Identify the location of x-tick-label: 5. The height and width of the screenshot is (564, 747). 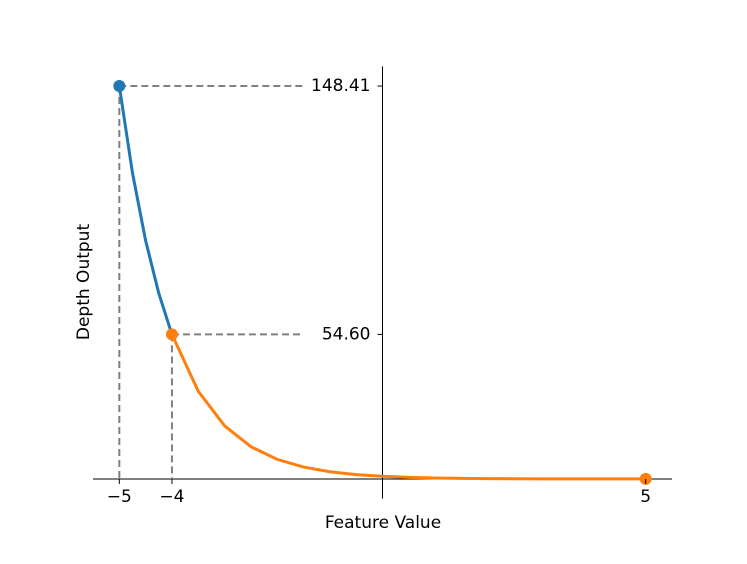
(645, 497).